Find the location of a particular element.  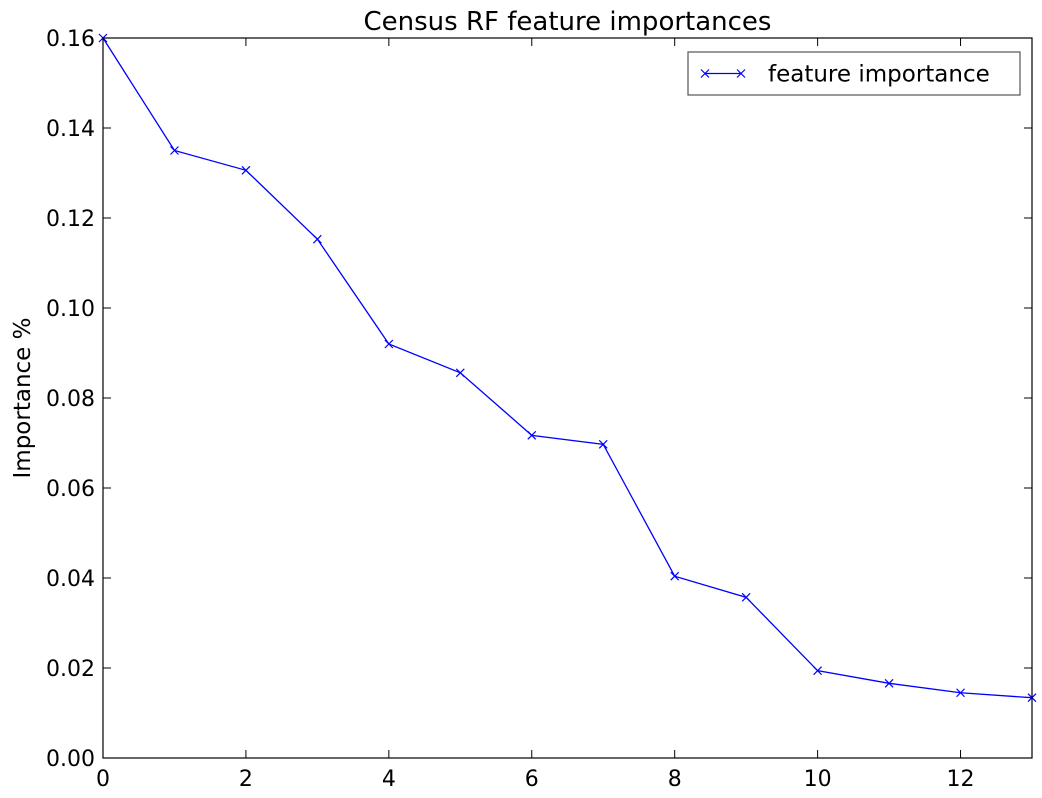

x-tick-label: 10 is located at coordinates (818, 779).